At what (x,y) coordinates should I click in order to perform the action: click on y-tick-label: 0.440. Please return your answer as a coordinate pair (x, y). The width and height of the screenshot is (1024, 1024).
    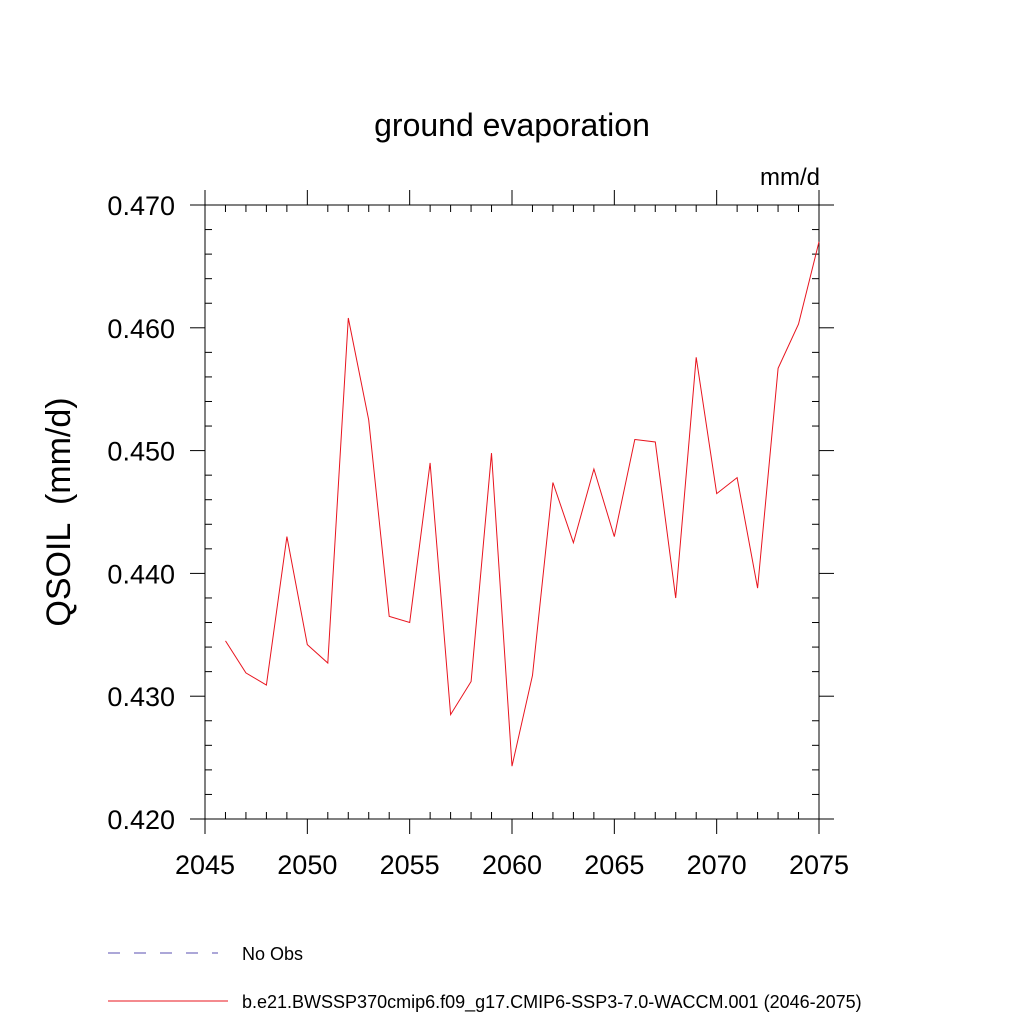
    Looking at the image, I should click on (141, 574).